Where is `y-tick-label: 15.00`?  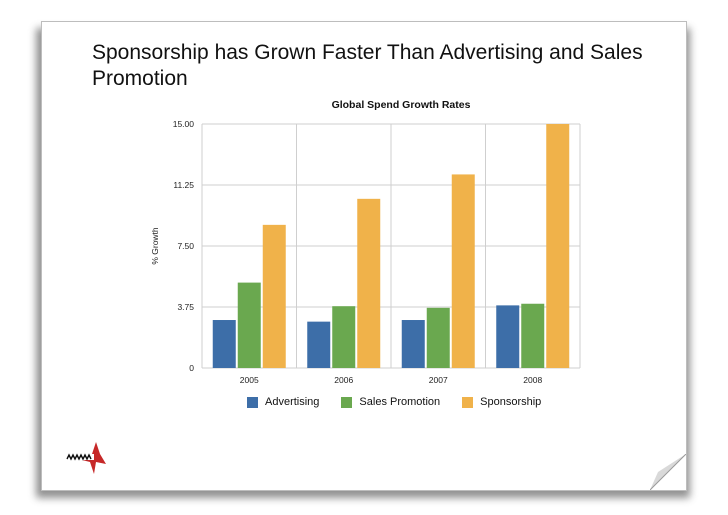
y-tick-label: 15.00 is located at coordinates (184, 124).